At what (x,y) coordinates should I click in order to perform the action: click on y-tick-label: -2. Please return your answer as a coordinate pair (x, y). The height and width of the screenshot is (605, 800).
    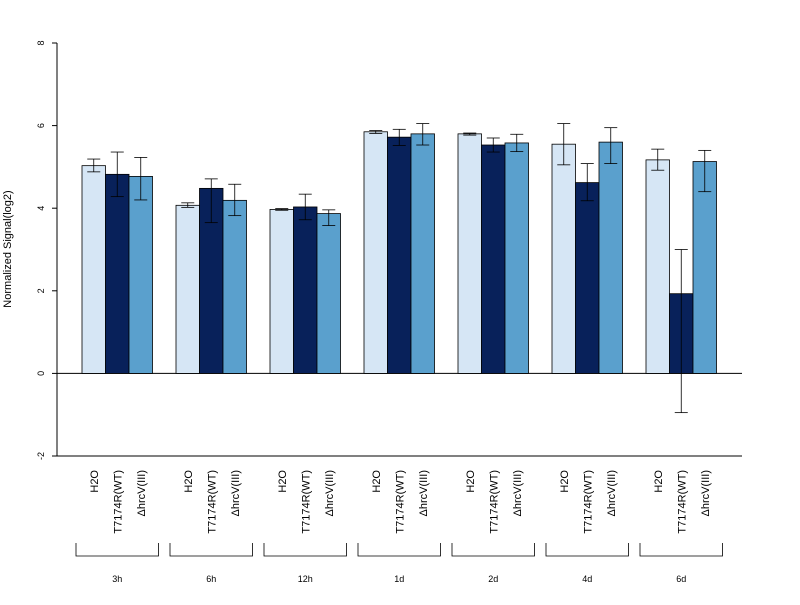
    Looking at the image, I should click on (41, 456).